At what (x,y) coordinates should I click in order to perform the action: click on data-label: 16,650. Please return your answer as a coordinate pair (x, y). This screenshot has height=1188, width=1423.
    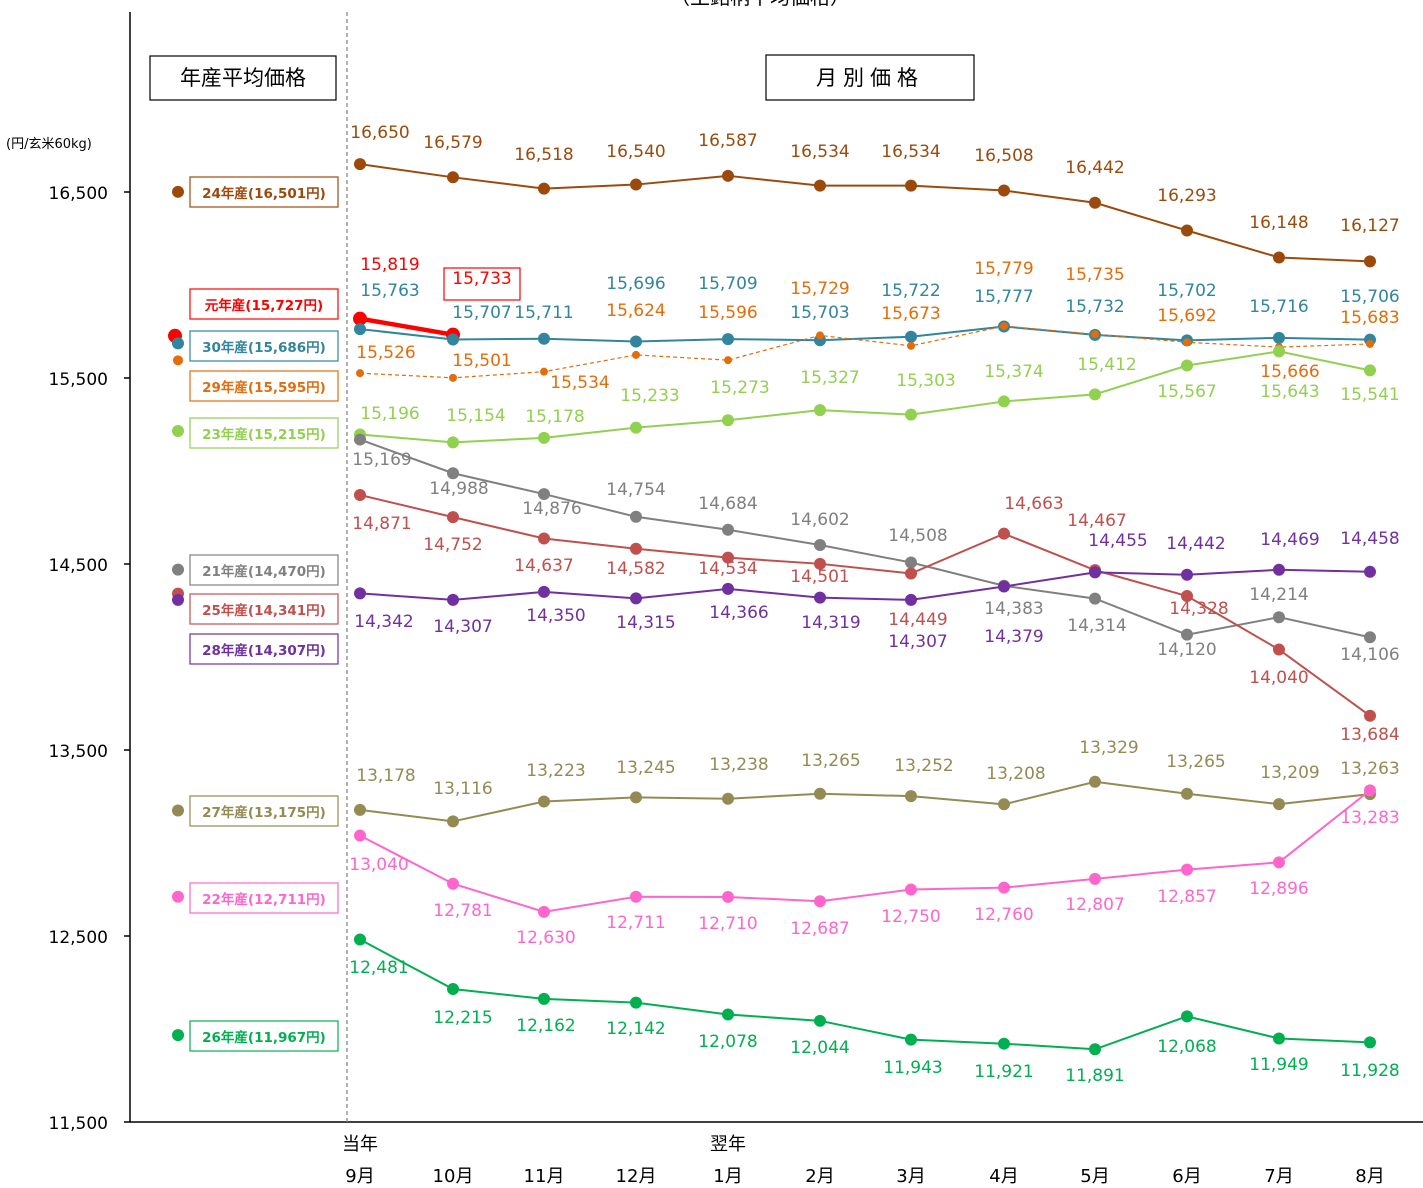
    Looking at the image, I should click on (379, 133).